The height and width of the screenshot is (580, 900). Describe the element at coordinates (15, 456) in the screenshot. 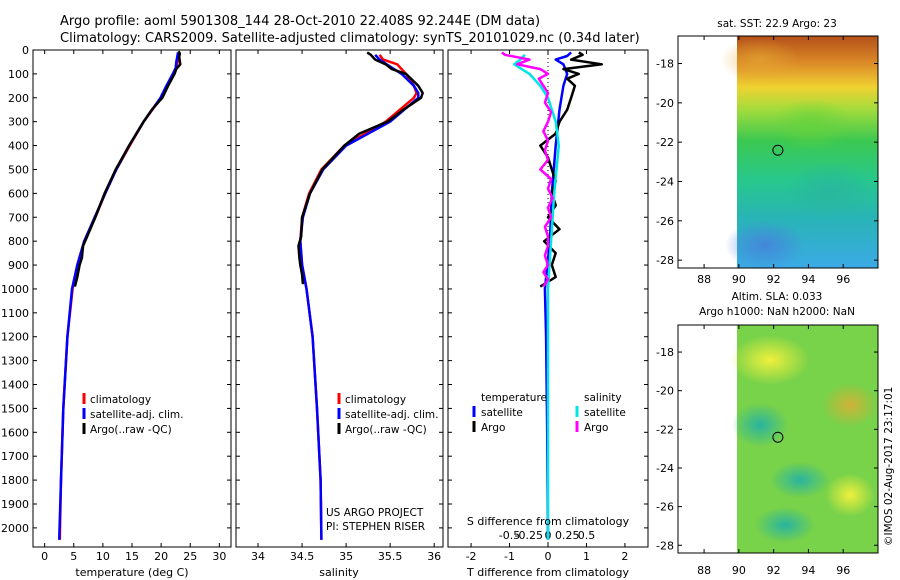

I see `depth-tick-label: 1700` at that location.